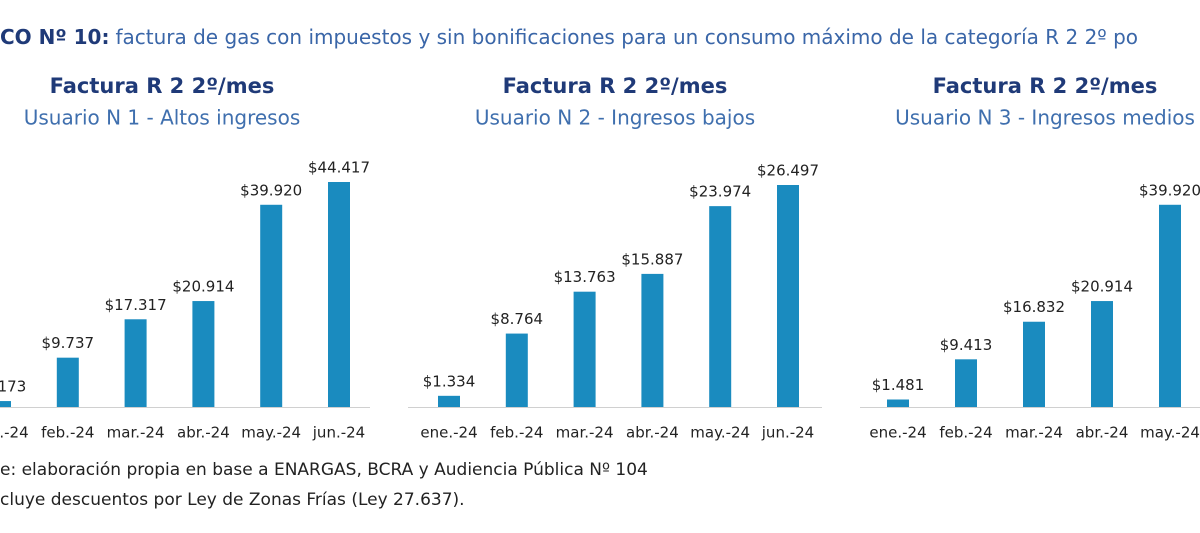  I want to click on value-label: $17.317, so click(136, 305).